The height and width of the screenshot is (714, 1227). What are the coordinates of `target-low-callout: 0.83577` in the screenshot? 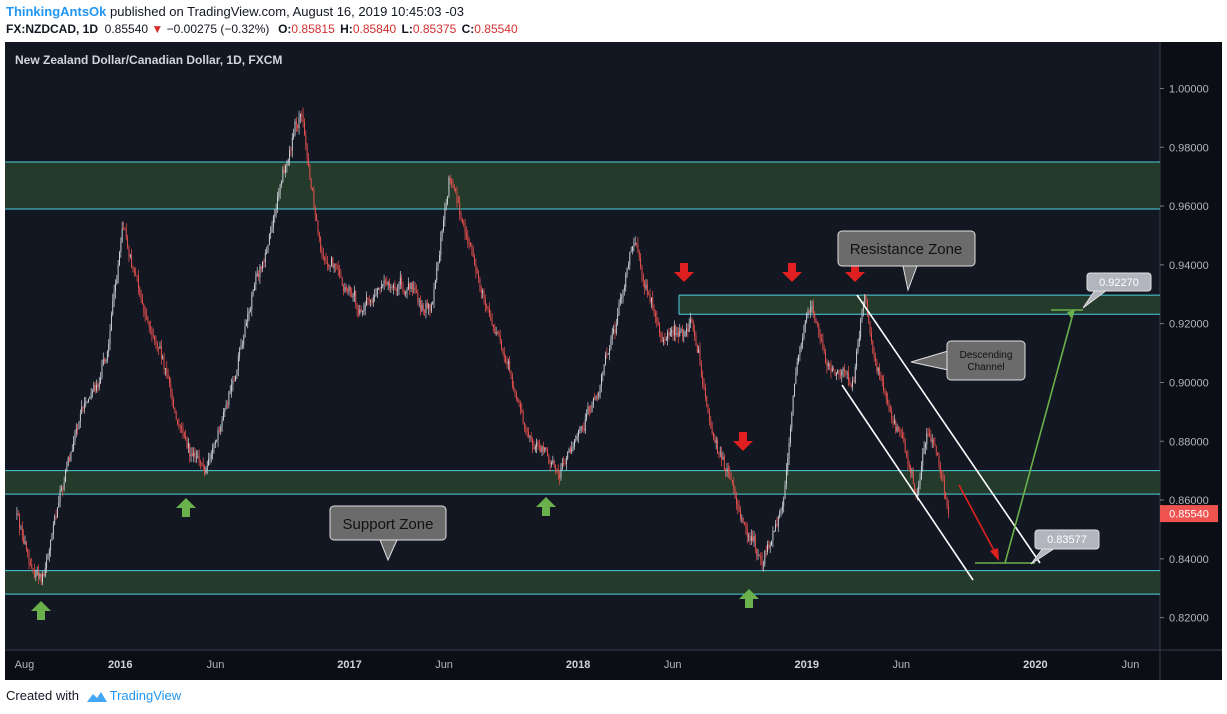 It's located at (1065, 547).